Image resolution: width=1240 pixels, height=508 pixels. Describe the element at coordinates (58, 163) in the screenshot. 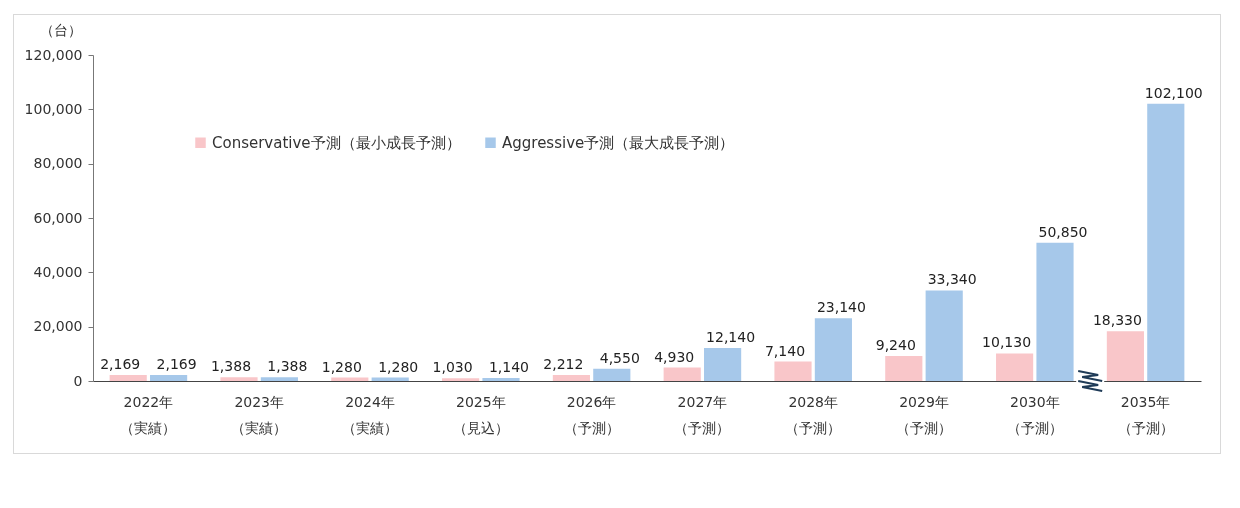

I see `y-tick-label: 80,000` at that location.